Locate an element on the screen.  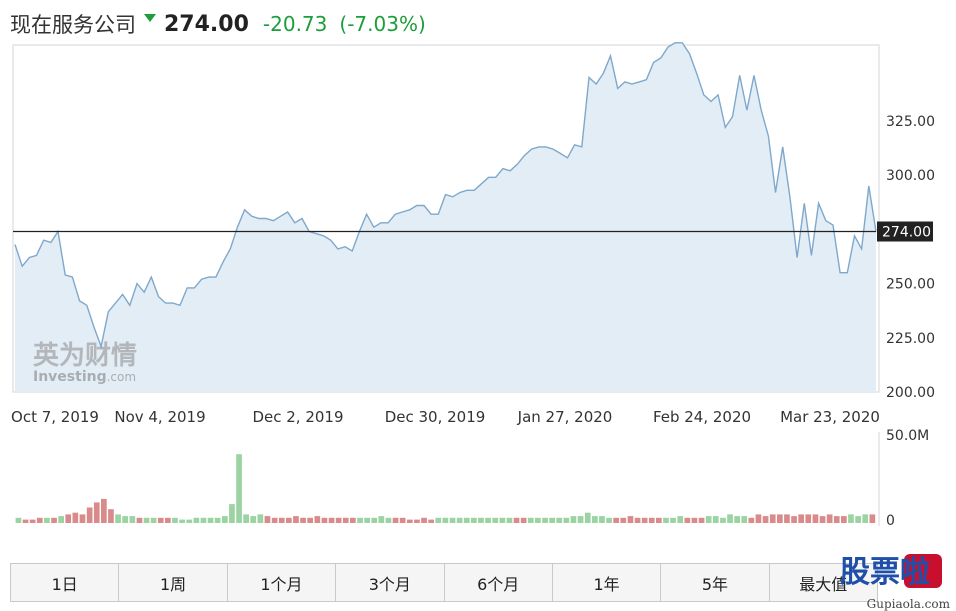
tab-5y: 5年 is located at coordinates (715, 582).